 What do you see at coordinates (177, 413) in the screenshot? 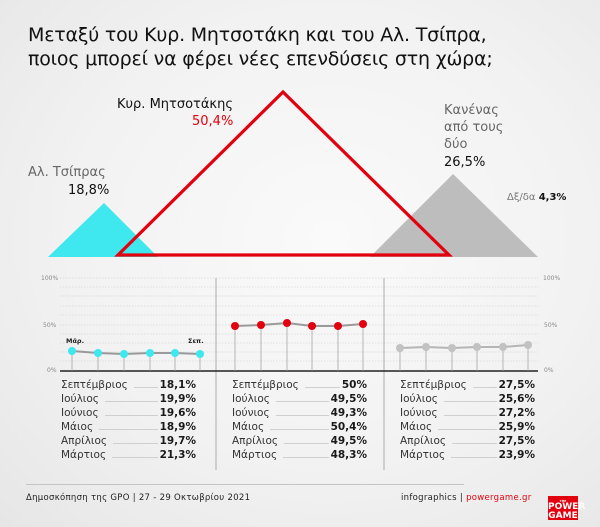
I see `month-value: 19,6%` at bounding box center [177, 413].